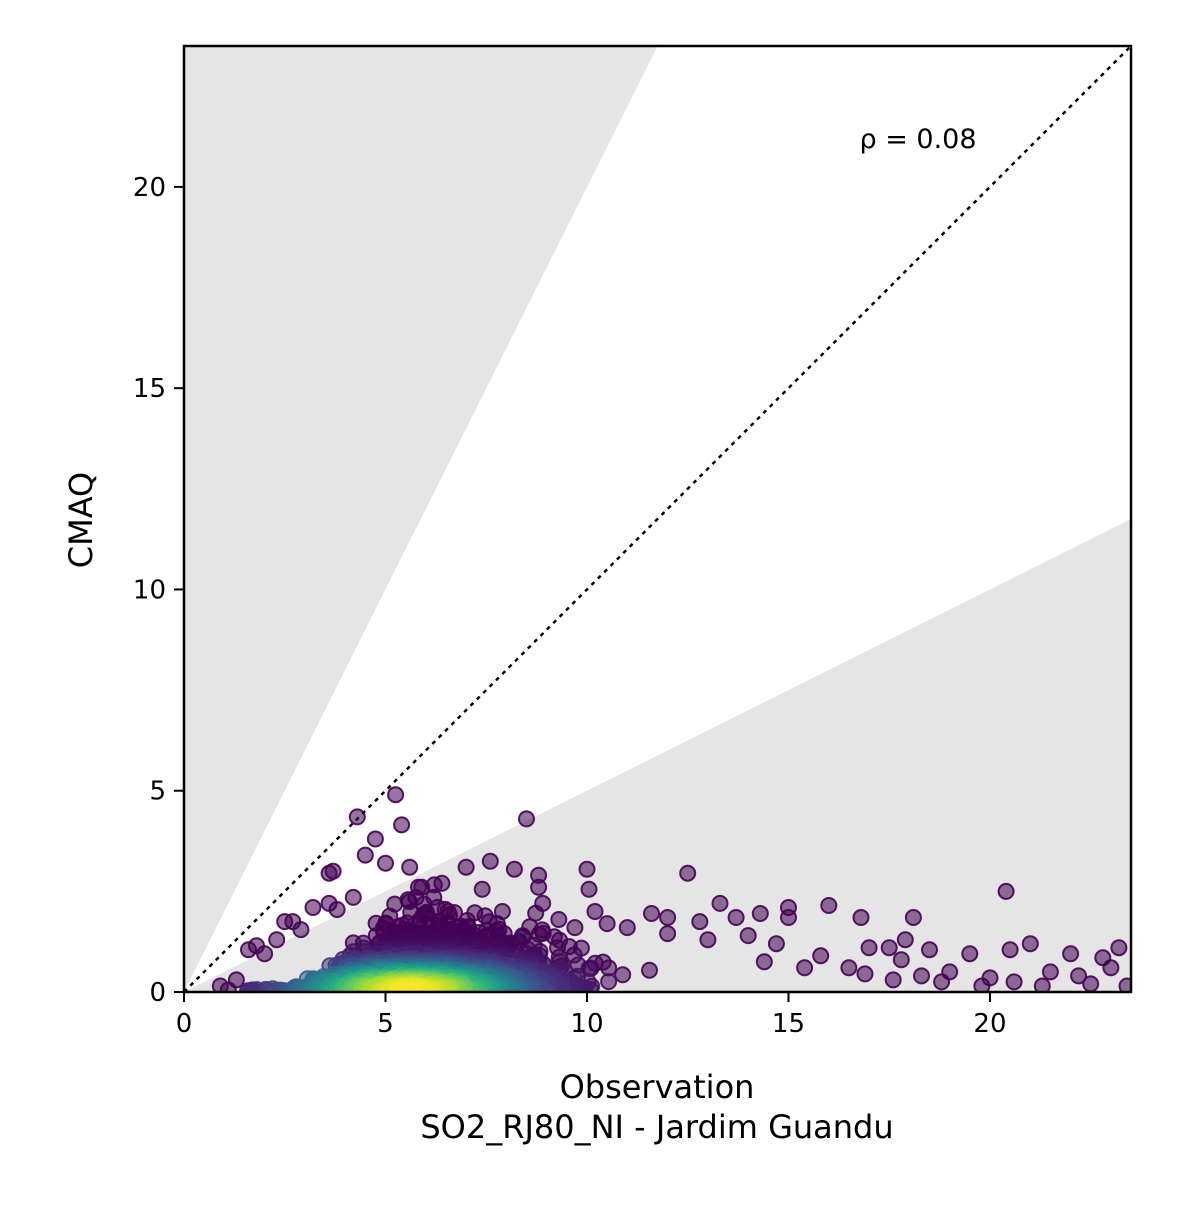 The image size is (1200, 1205). What do you see at coordinates (157, 993) in the screenshot?
I see `y-tick-label: 0` at bounding box center [157, 993].